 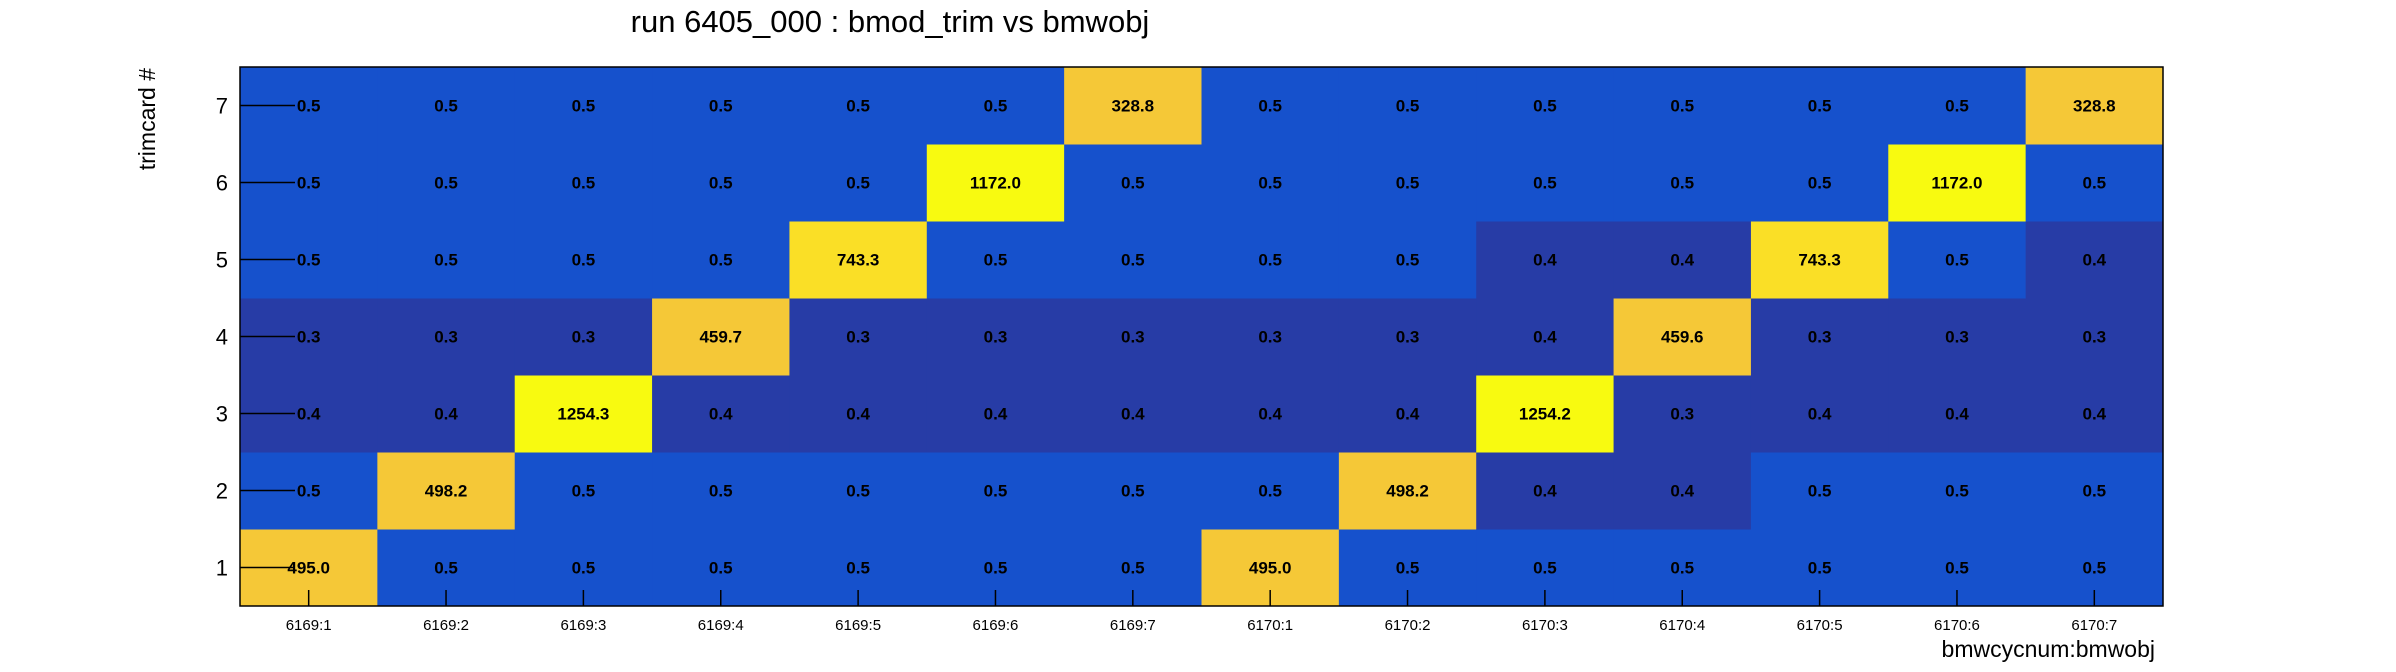 What do you see at coordinates (309, 625) in the screenshot?
I see `x-tick-label: 6169:1` at bounding box center [309, 625].